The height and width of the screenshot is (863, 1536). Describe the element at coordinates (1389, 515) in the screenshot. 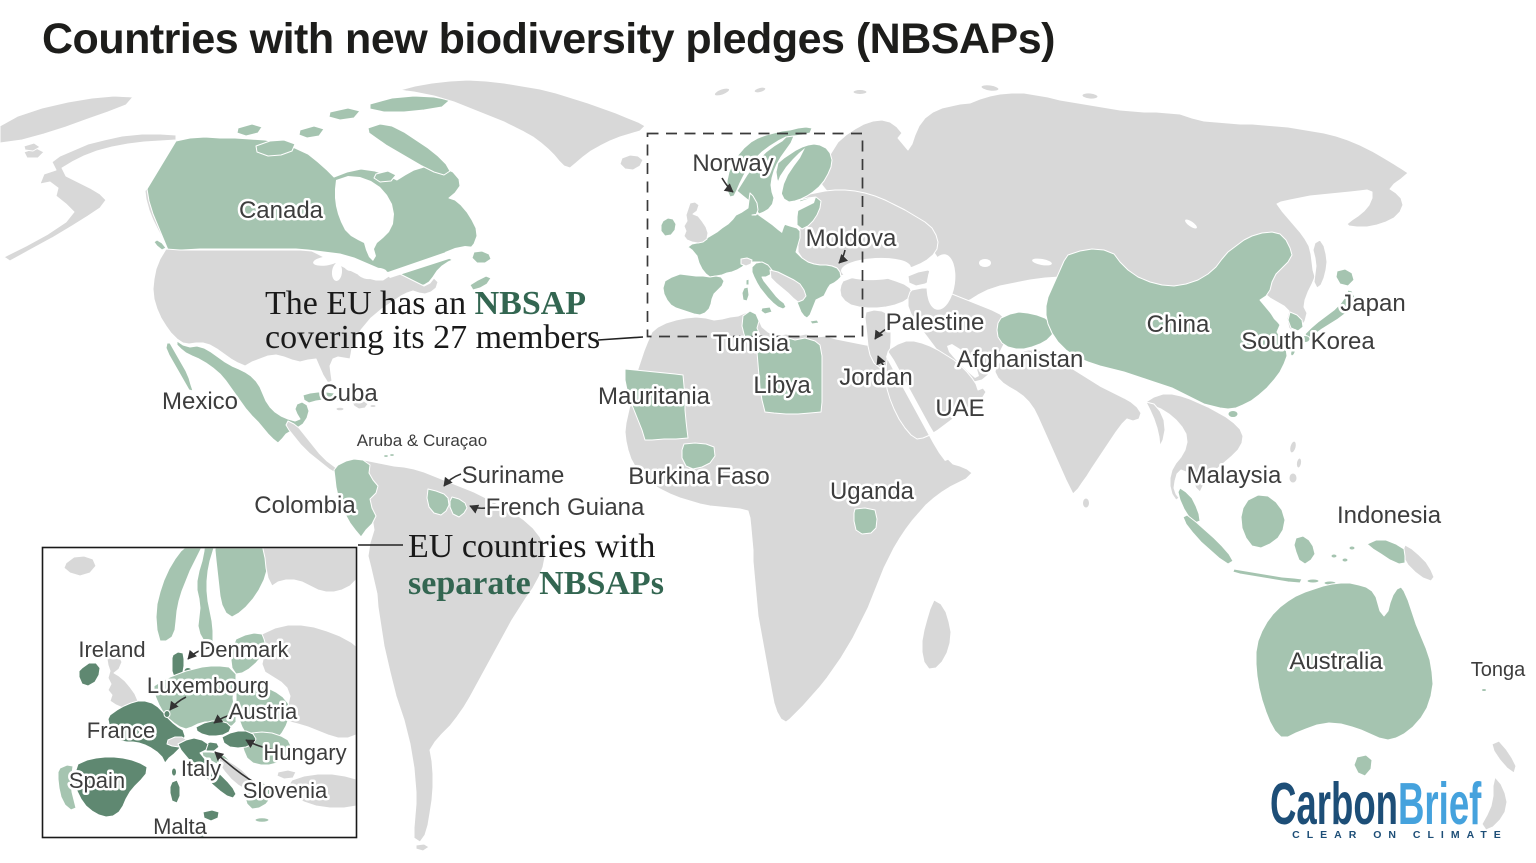

I see `svg-text: Indonesia` at that location.